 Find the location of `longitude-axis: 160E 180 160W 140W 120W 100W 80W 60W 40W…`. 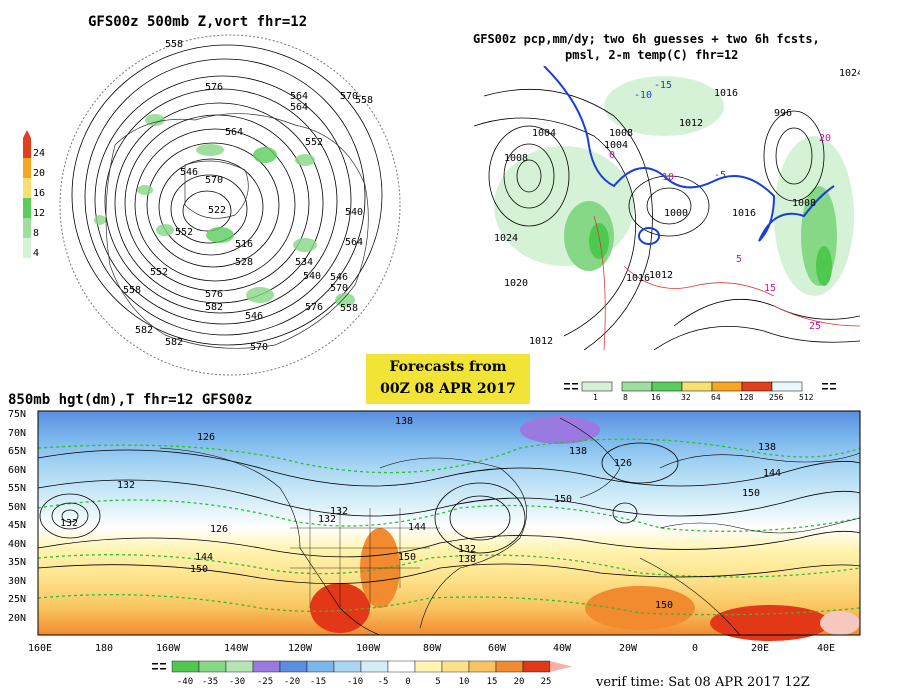

longitude-axis: 160E 180 160W 140W 120W 100W 80W 60W 40W… is located at coordinates (431, 648).